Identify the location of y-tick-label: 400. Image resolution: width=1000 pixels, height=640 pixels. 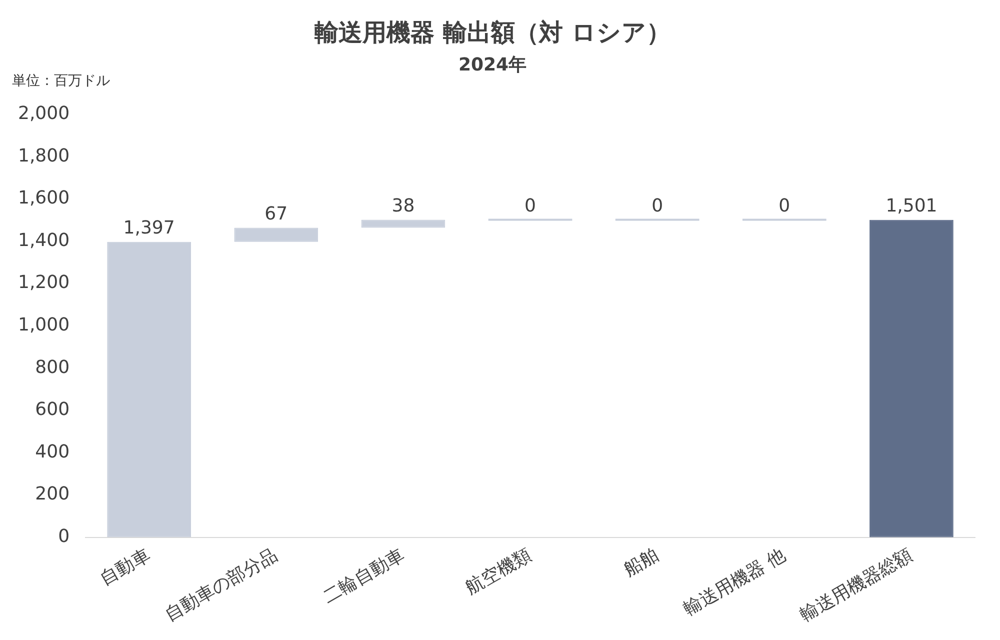
(52, 451).